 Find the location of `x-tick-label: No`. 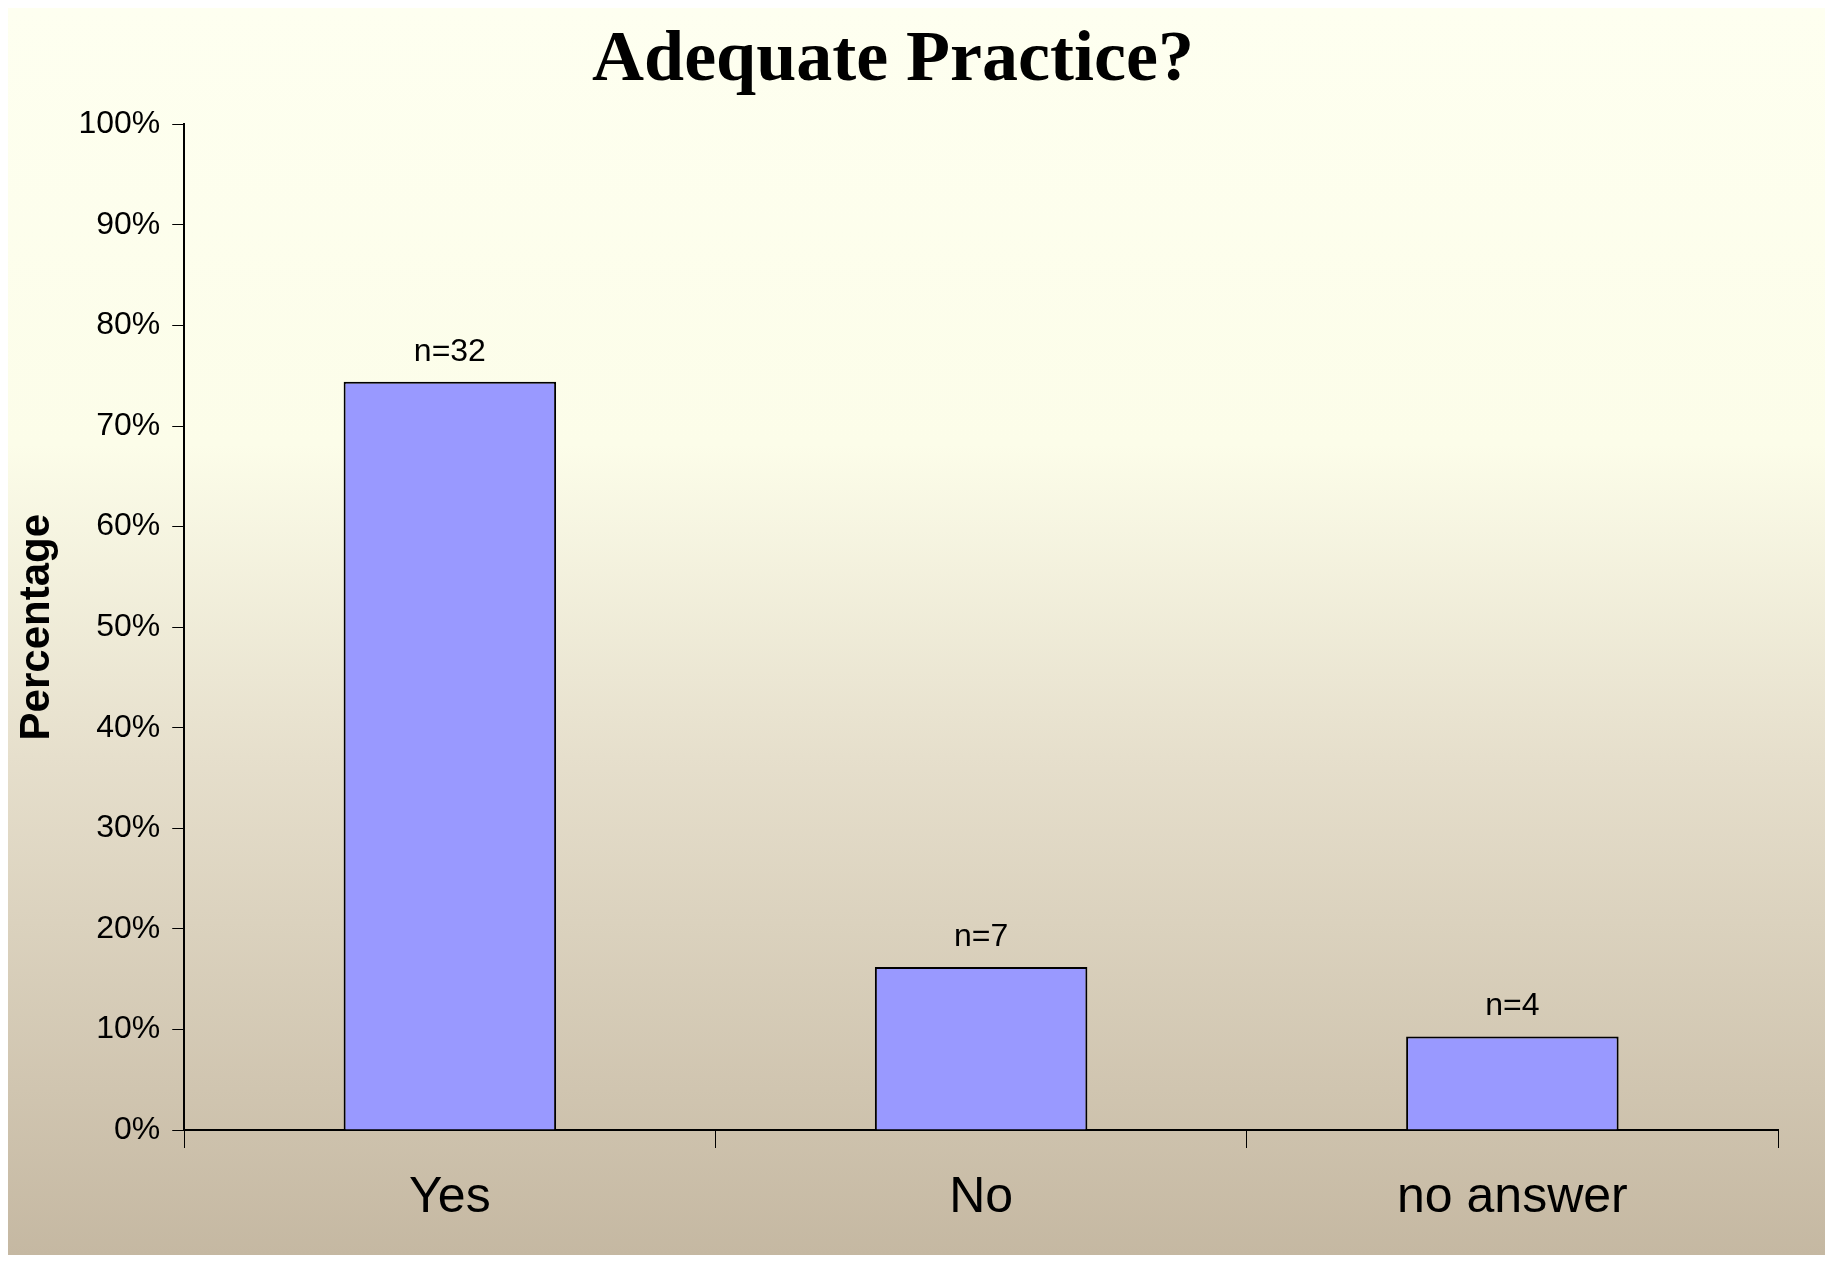

x-tick-label: No is located at coordinates (981, 1194).